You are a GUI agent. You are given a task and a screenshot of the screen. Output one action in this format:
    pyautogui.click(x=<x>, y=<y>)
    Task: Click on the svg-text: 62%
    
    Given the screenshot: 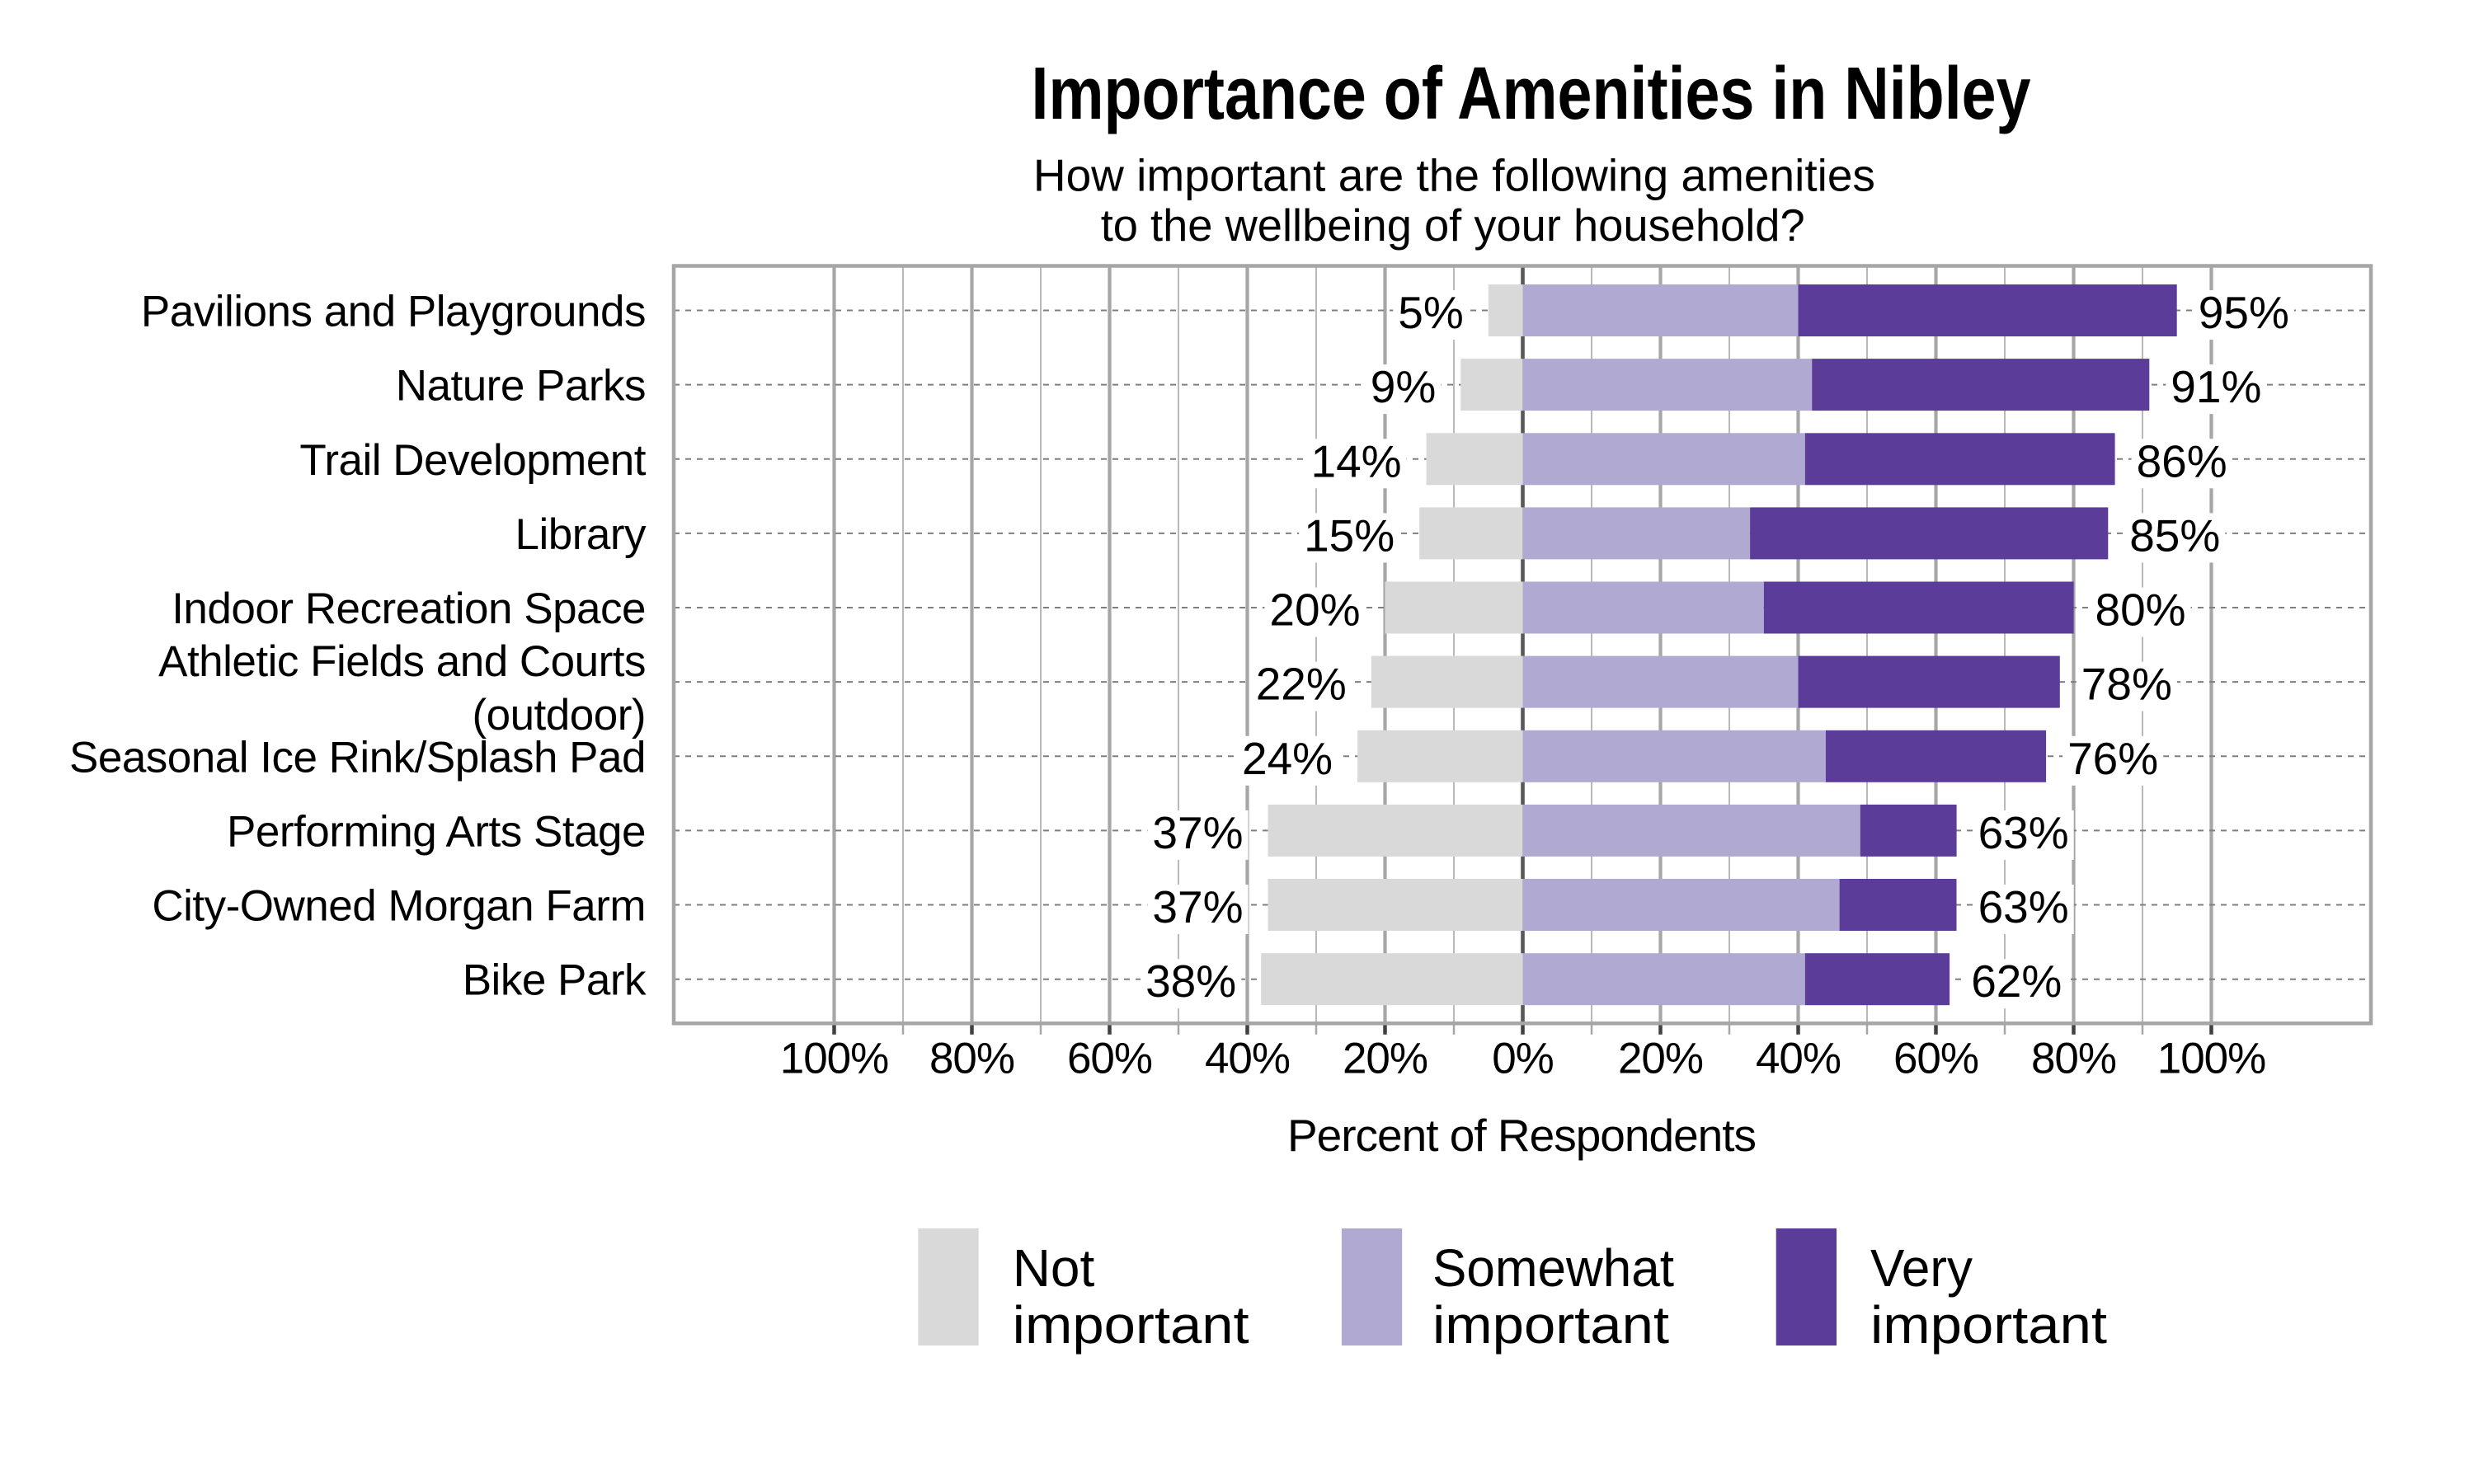 What is the action you would take?
    pyautogui.click(x=2016, y=981)
    